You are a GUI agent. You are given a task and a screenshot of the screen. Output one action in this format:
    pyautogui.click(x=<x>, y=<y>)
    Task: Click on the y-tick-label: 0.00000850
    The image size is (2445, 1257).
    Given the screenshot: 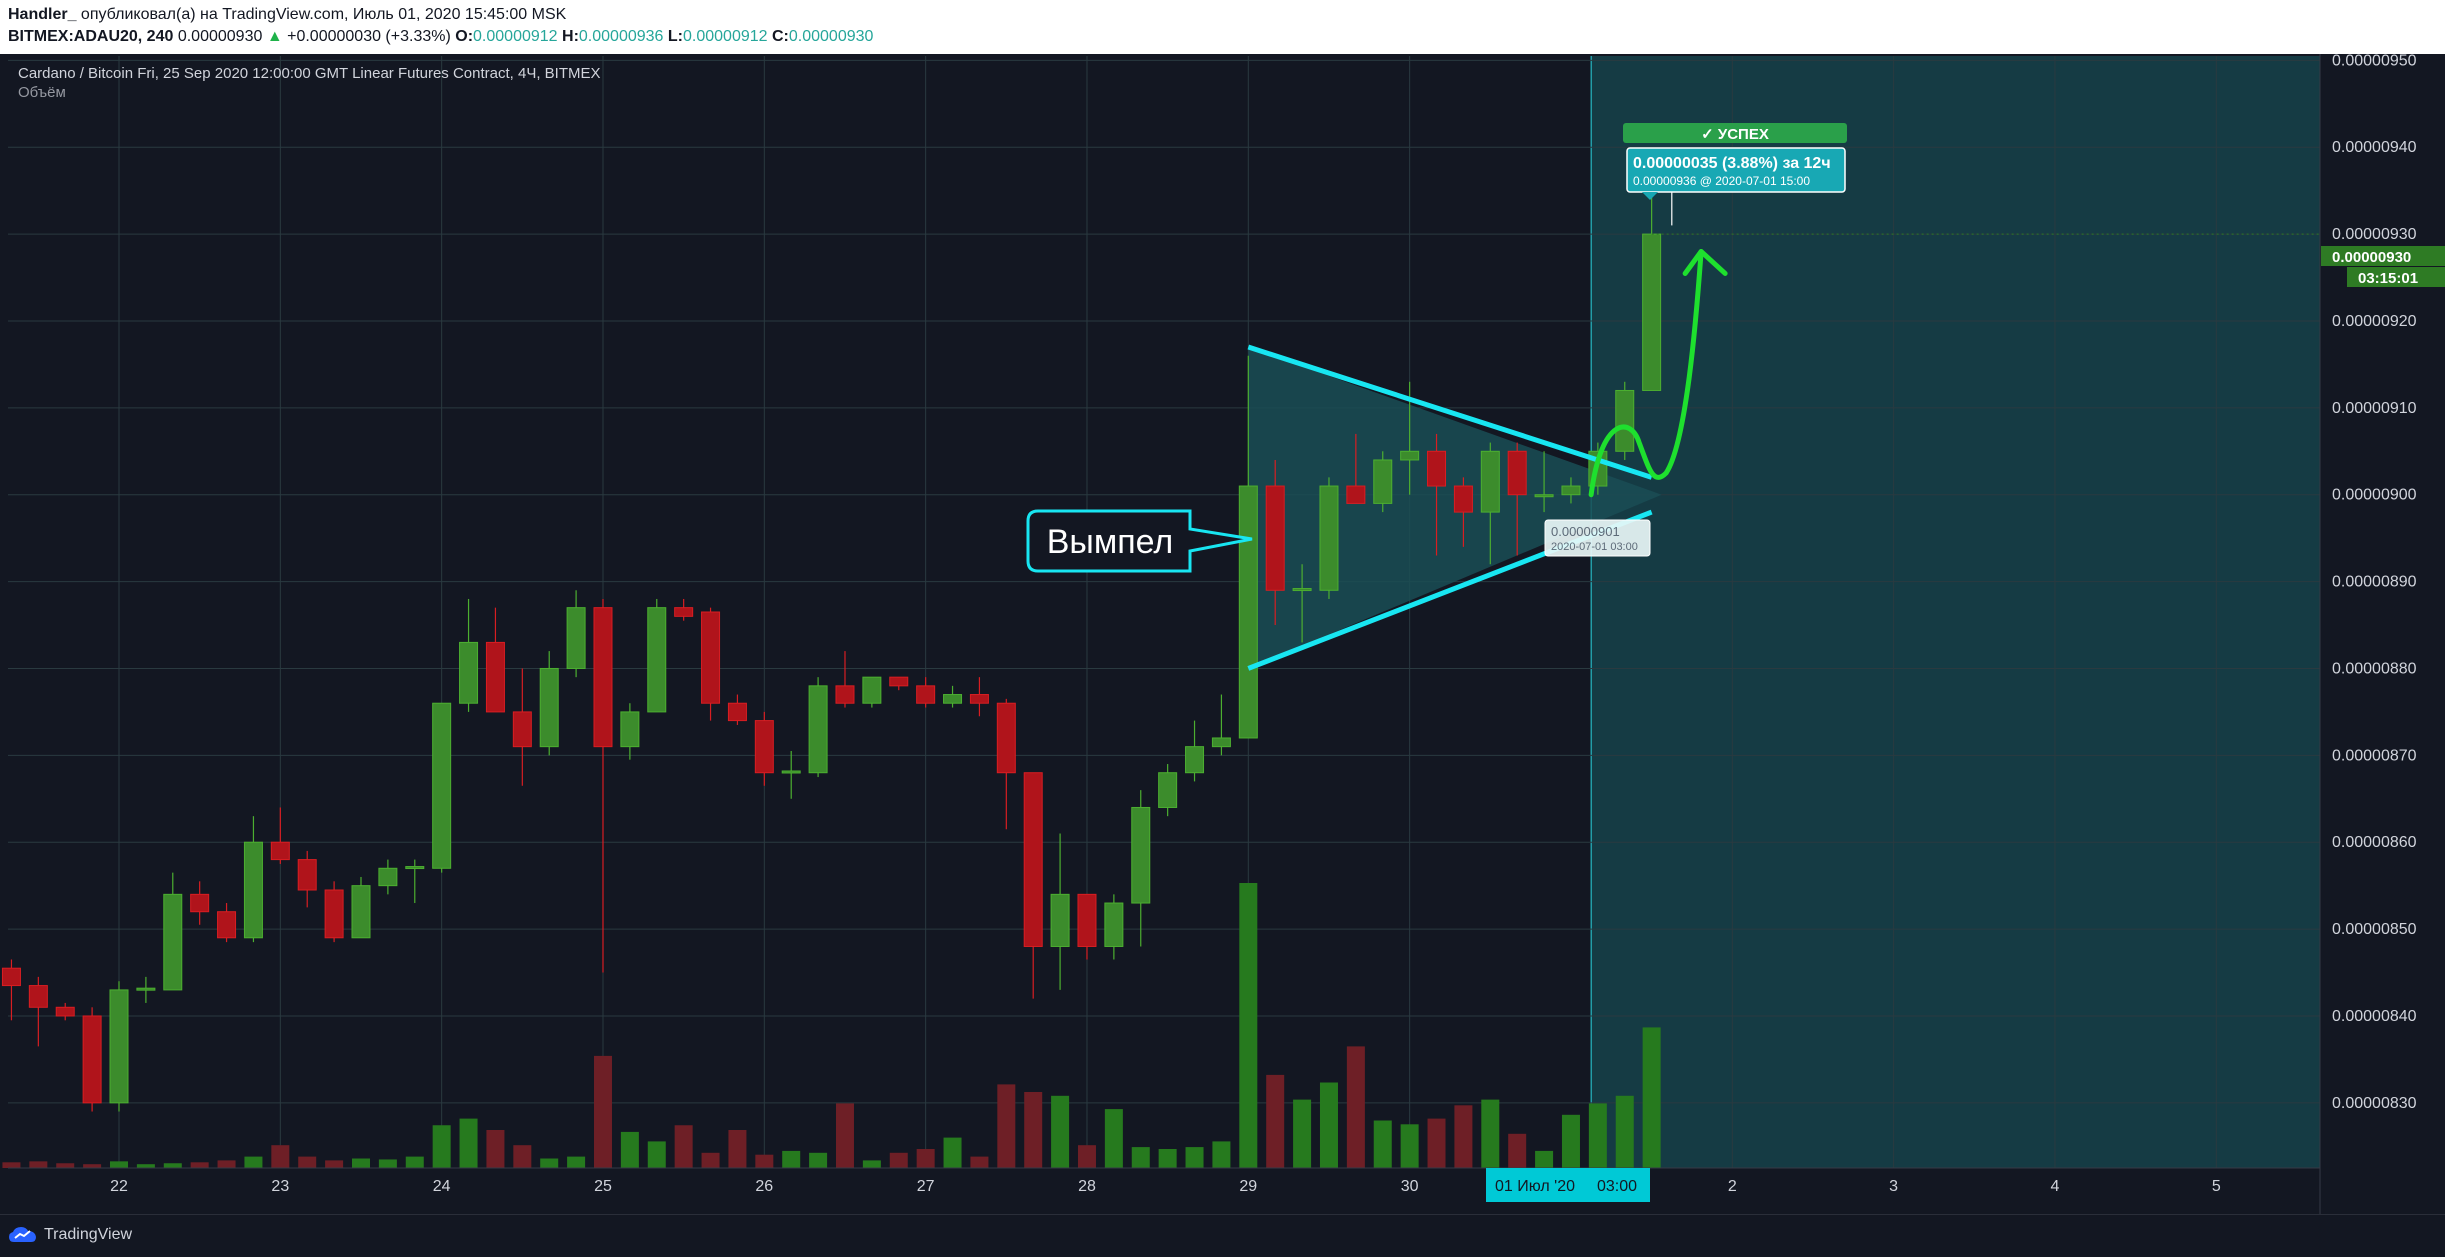 What is the action you would take?
    pyautogui.click(x=2374, y=929)
    